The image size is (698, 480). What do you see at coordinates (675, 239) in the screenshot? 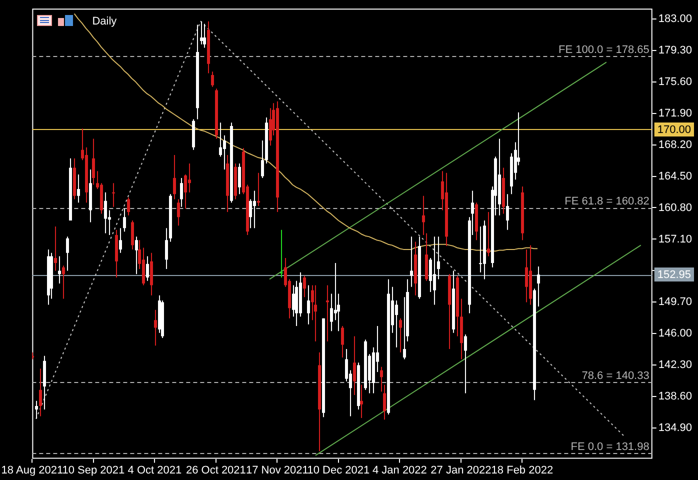
I see `y-tick-label: 157.10` at bounding box center [675, 239].